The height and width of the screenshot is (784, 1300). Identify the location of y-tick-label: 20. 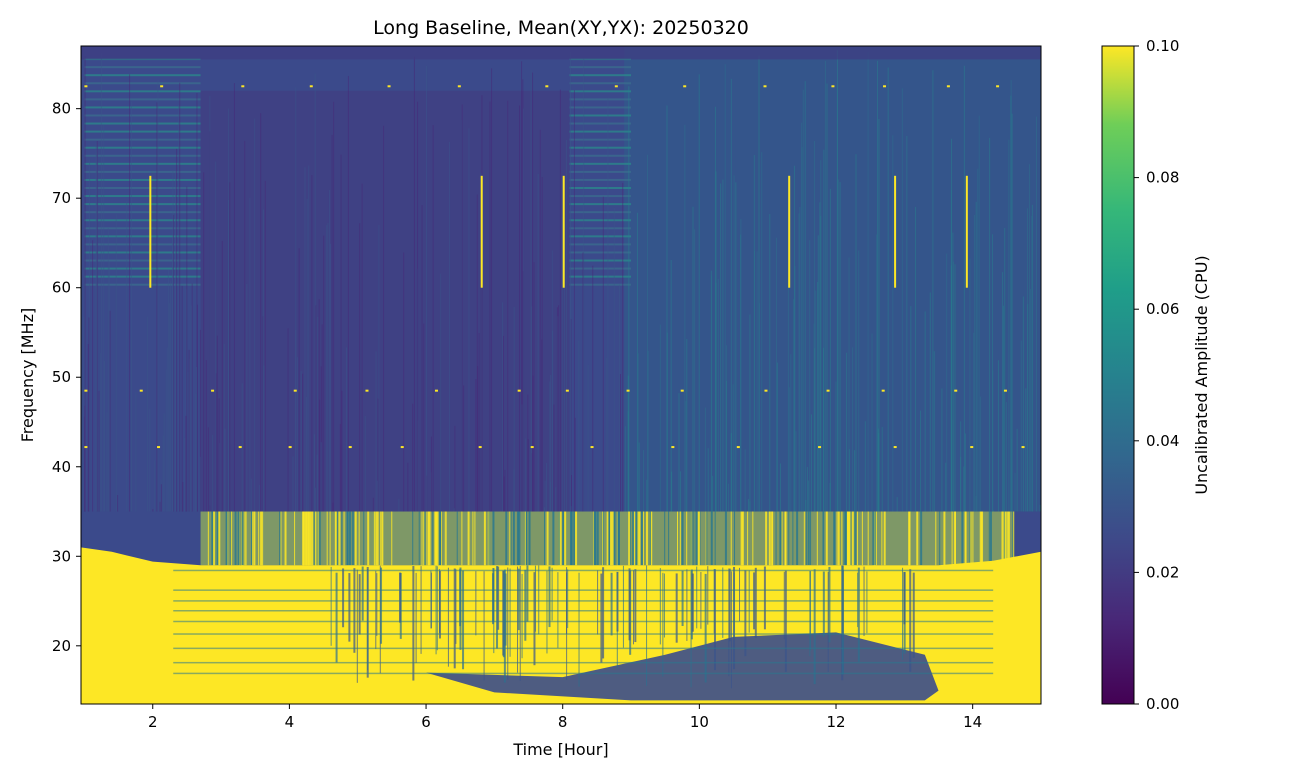
(61, 646).